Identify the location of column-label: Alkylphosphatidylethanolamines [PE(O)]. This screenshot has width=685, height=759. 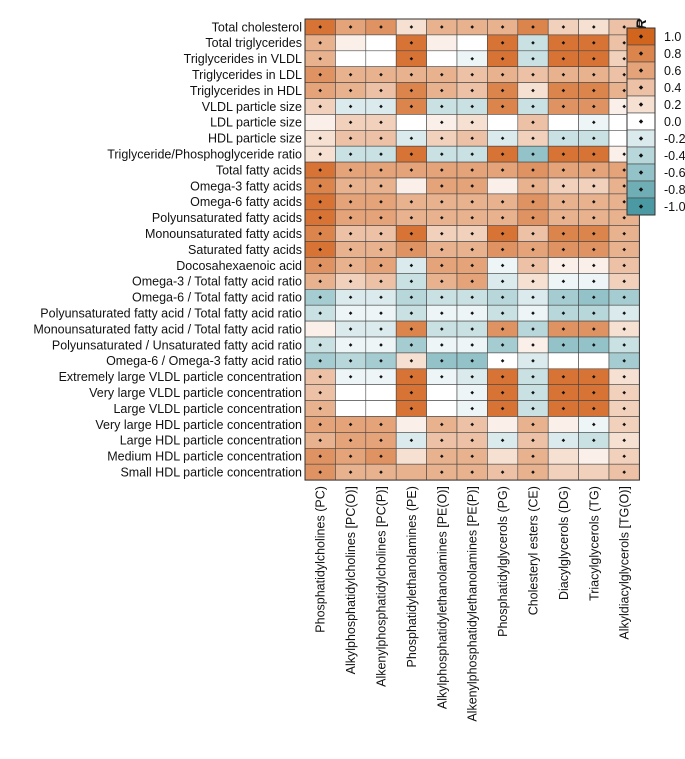
(442, 597).